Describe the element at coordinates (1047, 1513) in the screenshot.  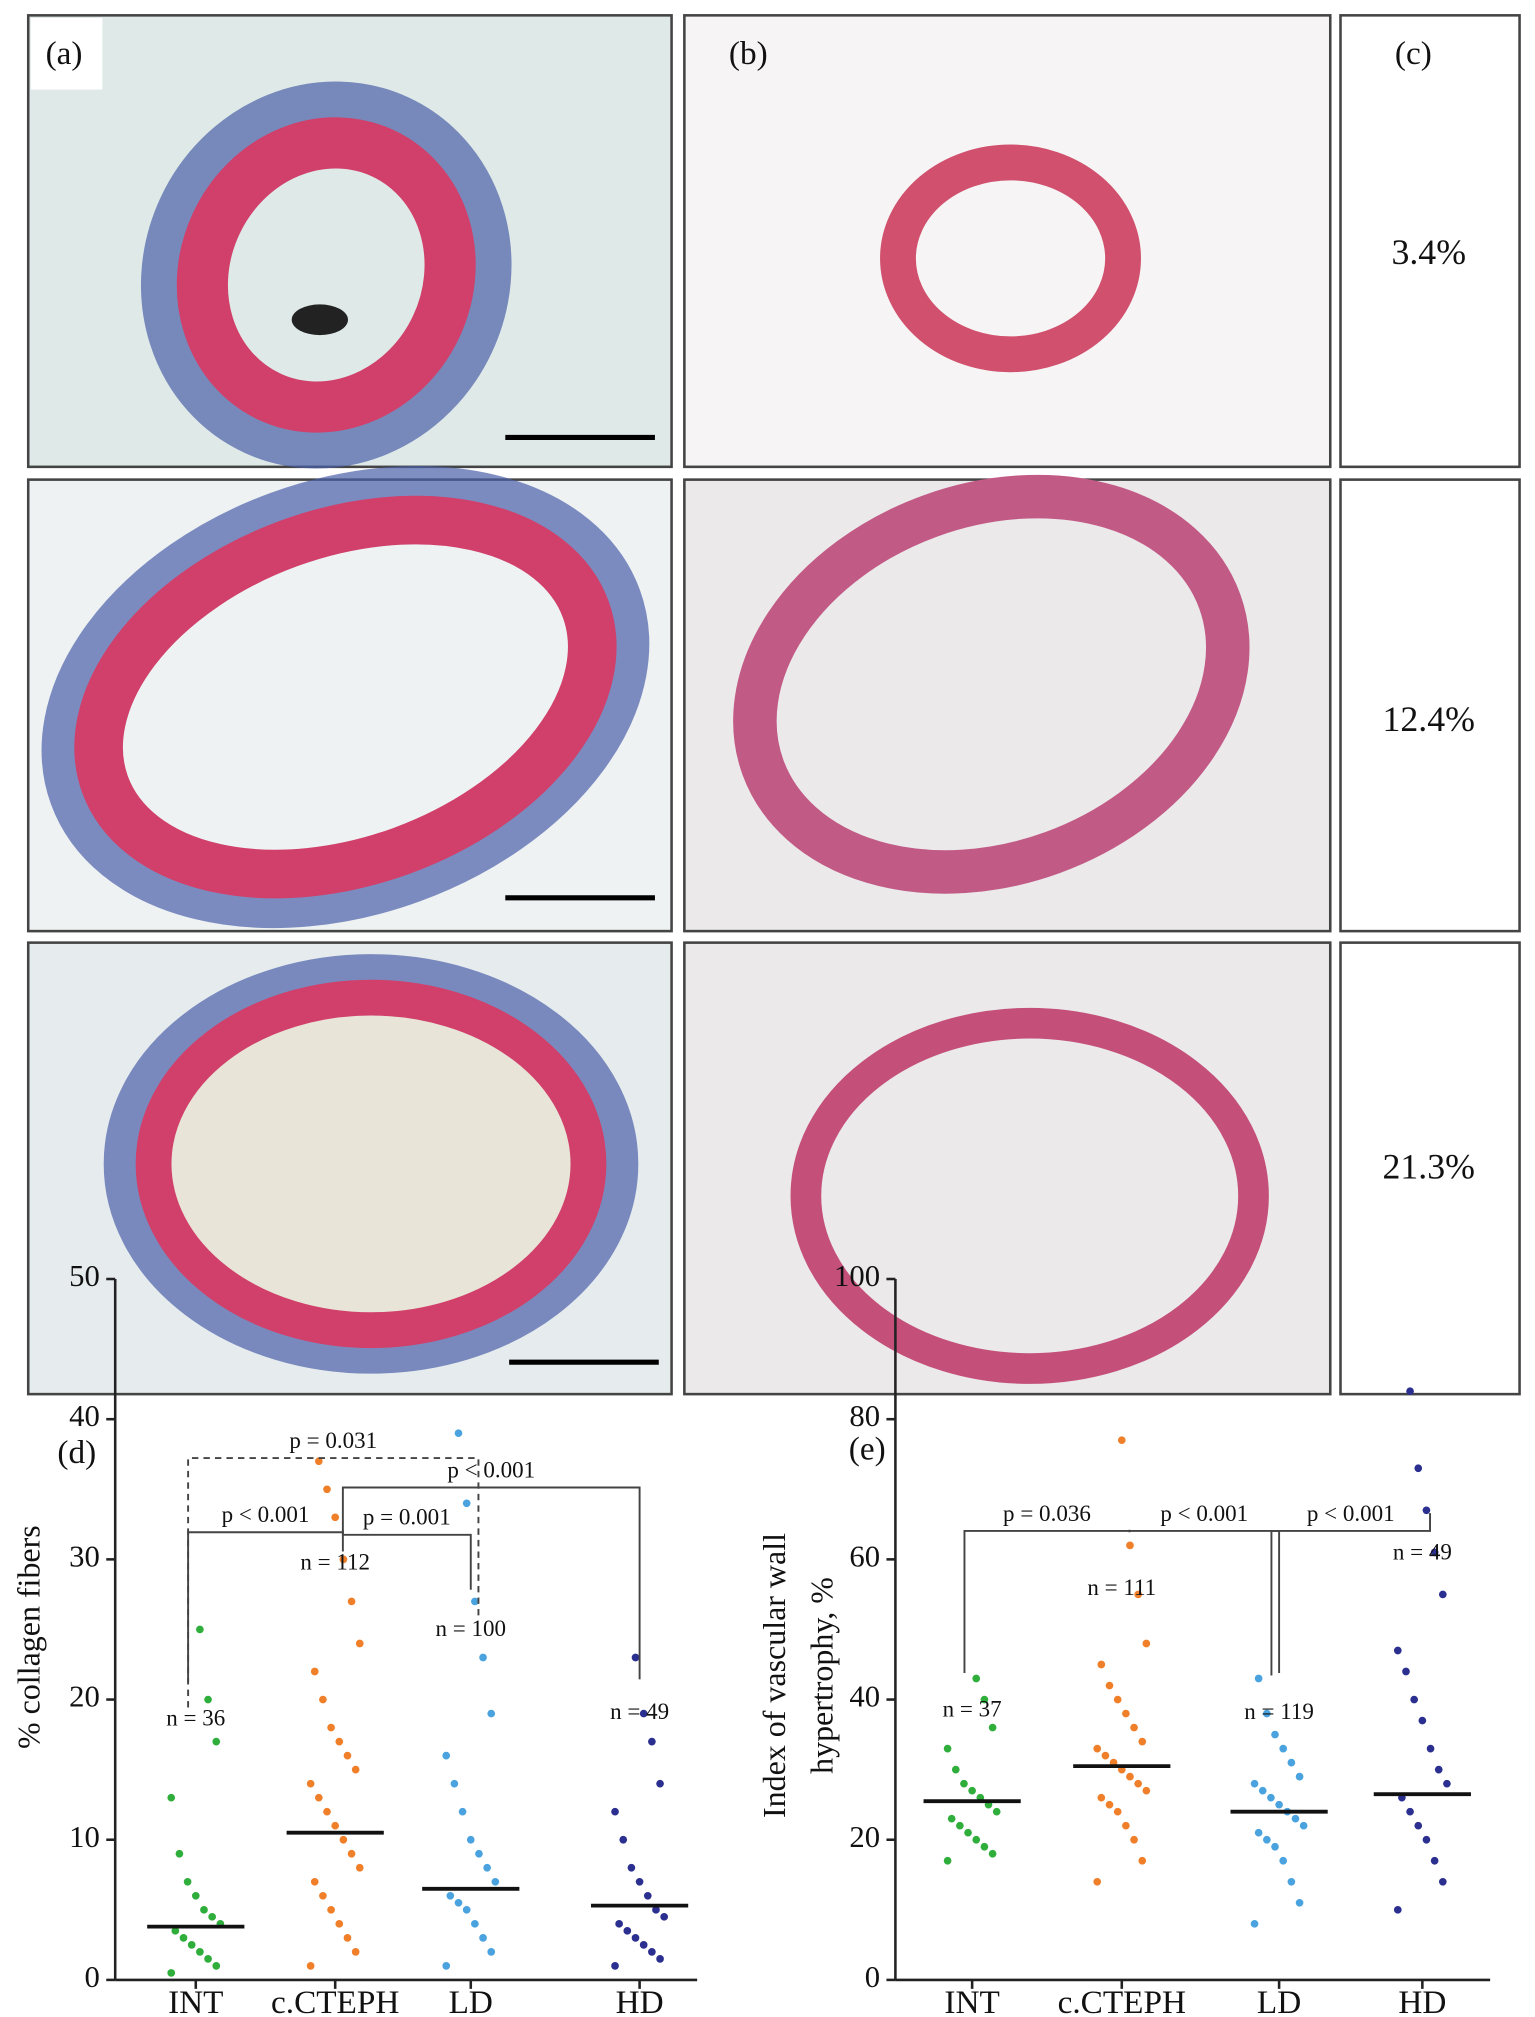
I see `p-value: p = 0.036` at that location.